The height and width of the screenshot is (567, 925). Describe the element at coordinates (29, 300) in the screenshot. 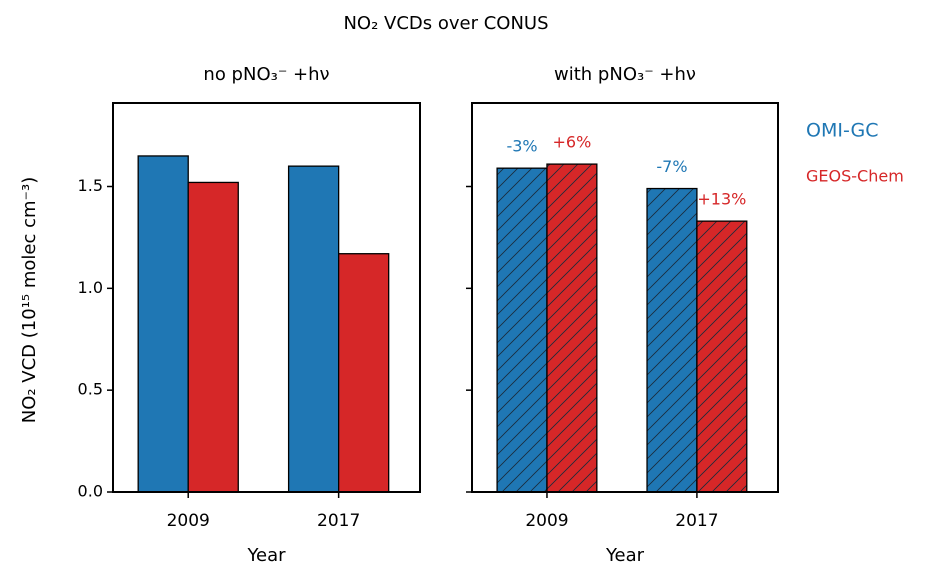

I see `y-axis-label: NO₂ VCD (10¹⁵ molec cm⁻³)` at that location.